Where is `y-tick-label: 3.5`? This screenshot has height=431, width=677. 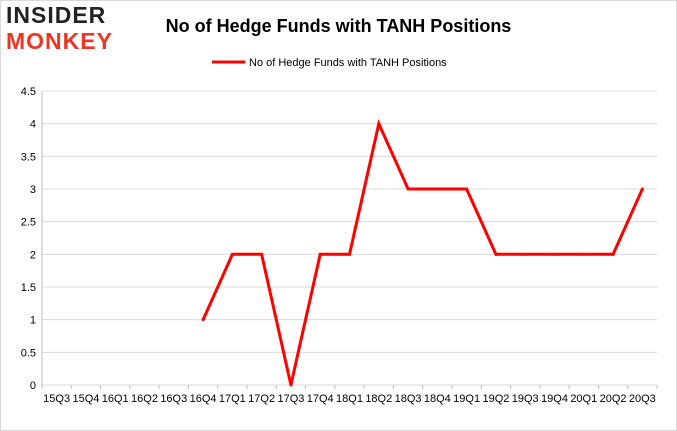 y-tick-label: 3.5 is located at coordinates (28, 157).